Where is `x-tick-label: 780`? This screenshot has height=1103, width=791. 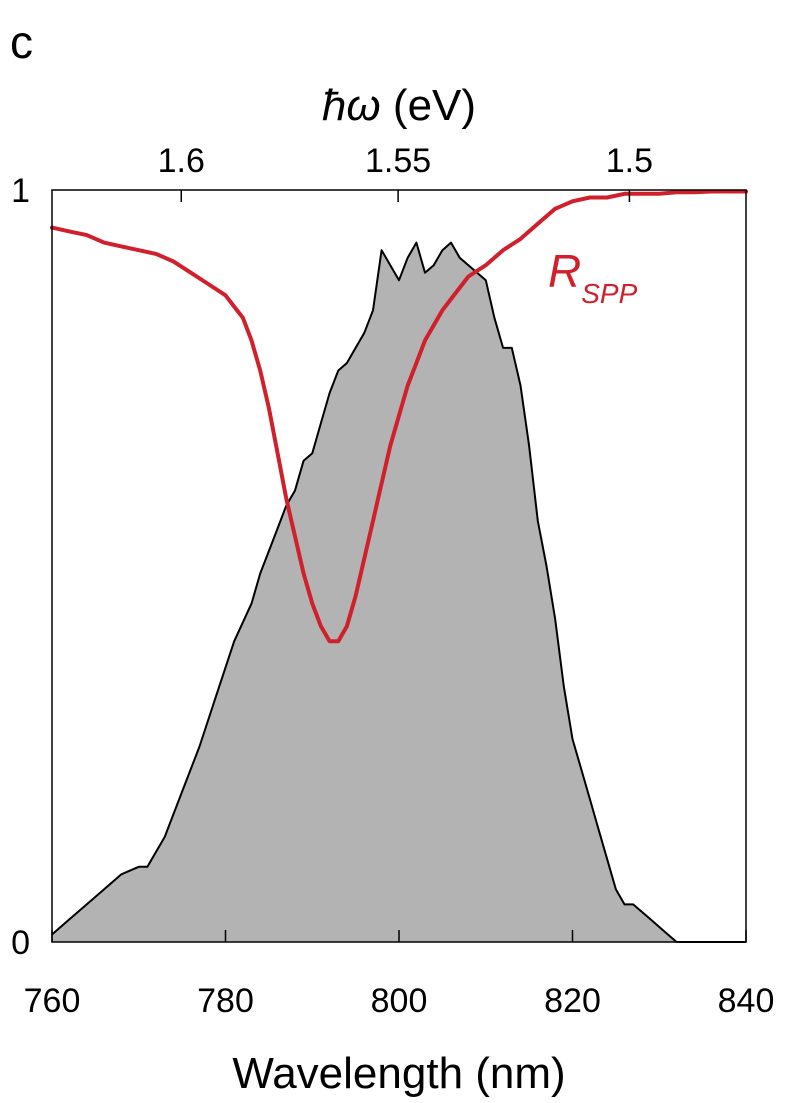 x-tick-label: 780 is located at coordinates (225, 1001).